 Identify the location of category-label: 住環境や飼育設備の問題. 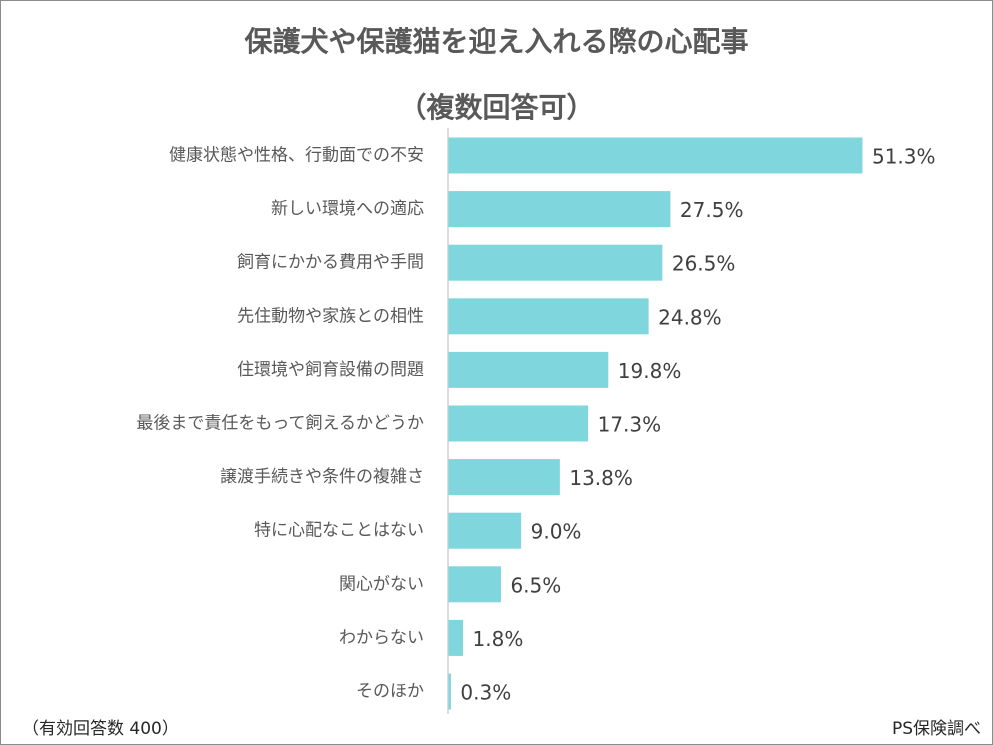
(330, 370).